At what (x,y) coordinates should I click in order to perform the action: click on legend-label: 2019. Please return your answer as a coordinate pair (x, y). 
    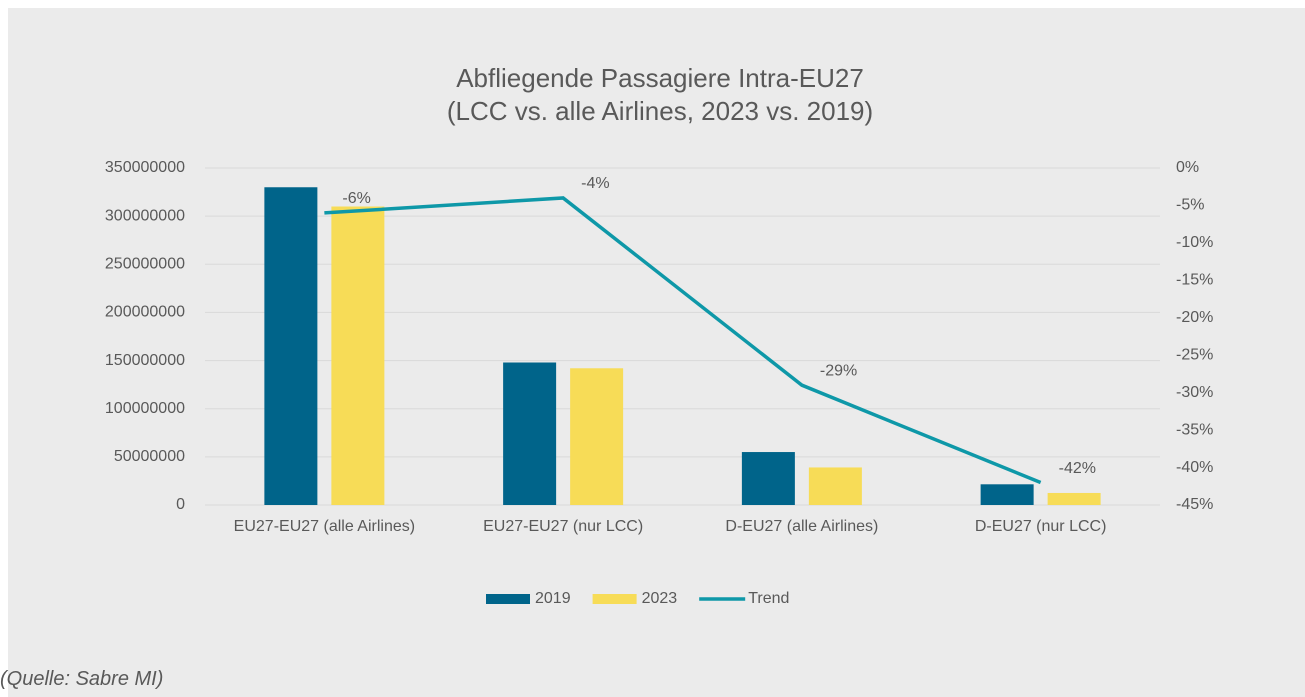
    Looking at the image, I should click on (553, 598).